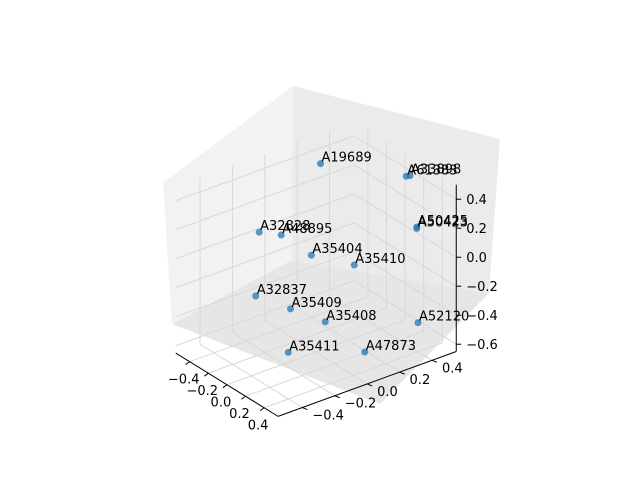  I want to click on data-point-label: A52120, so click(444, 317).